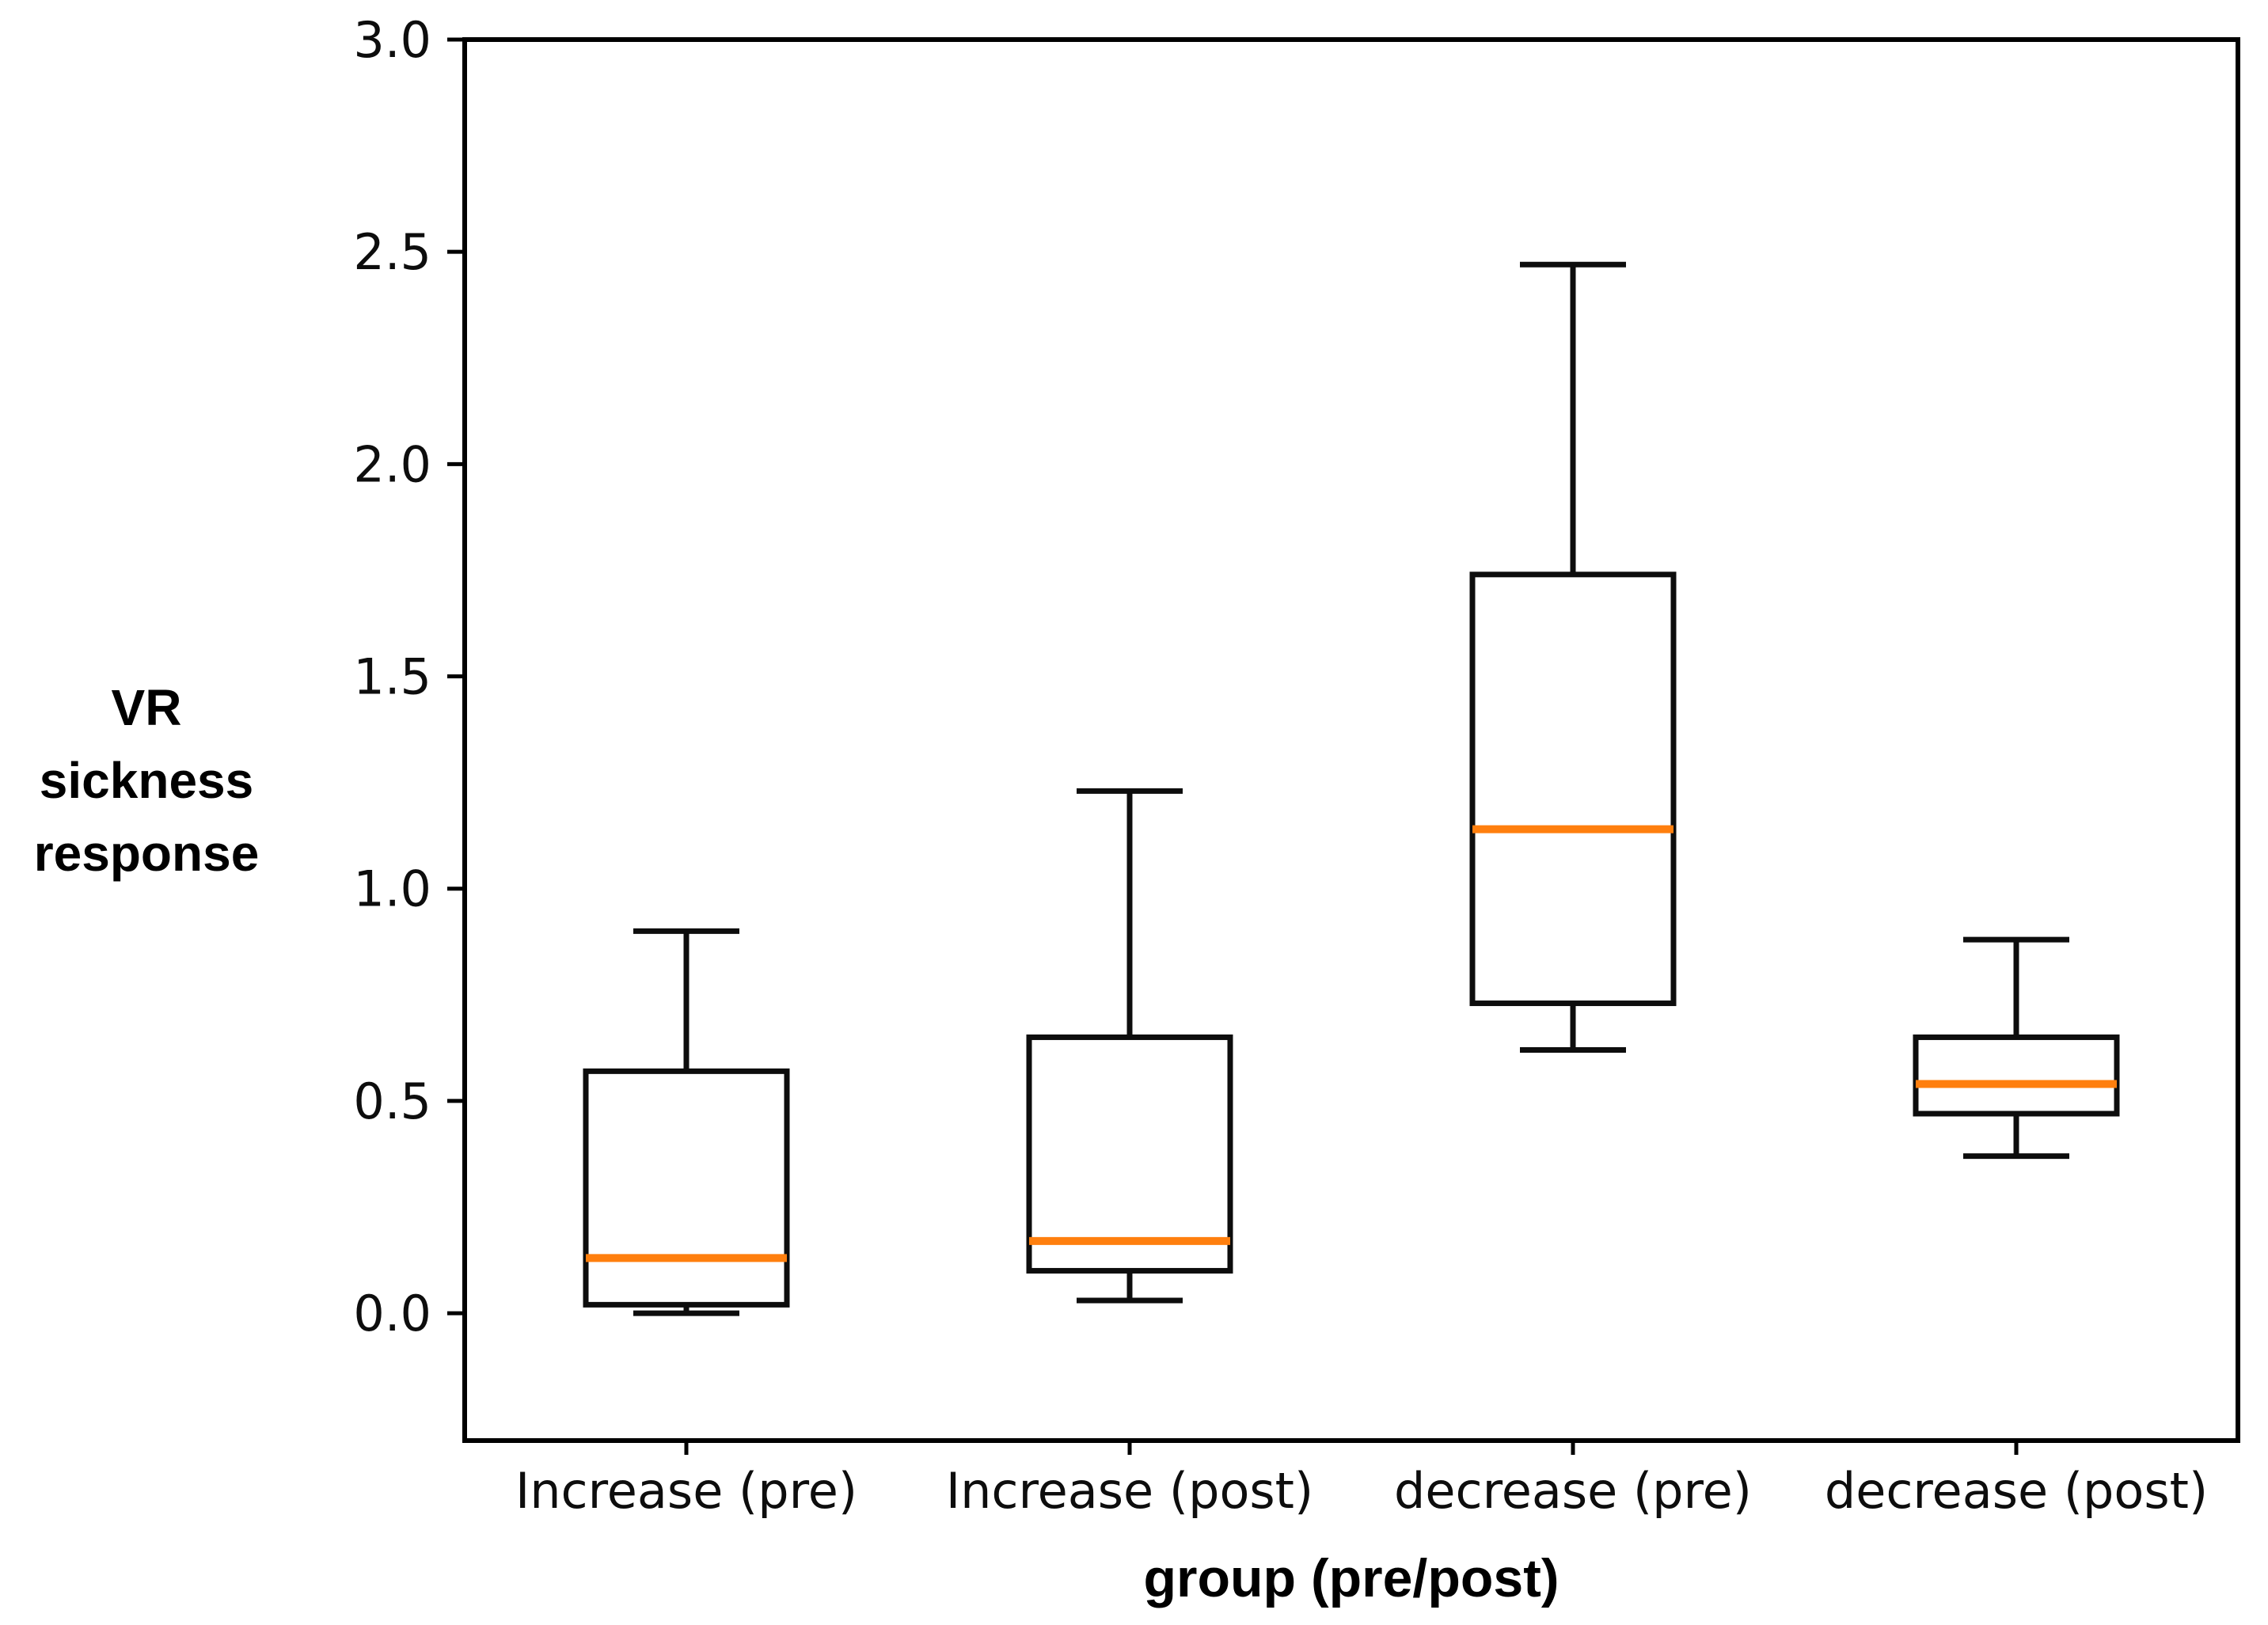 The image size is (2268, 1625). Describe the element at coordinates (392, 1313) in the screenshot. I see `y-tick-label: 0.0` at that location.